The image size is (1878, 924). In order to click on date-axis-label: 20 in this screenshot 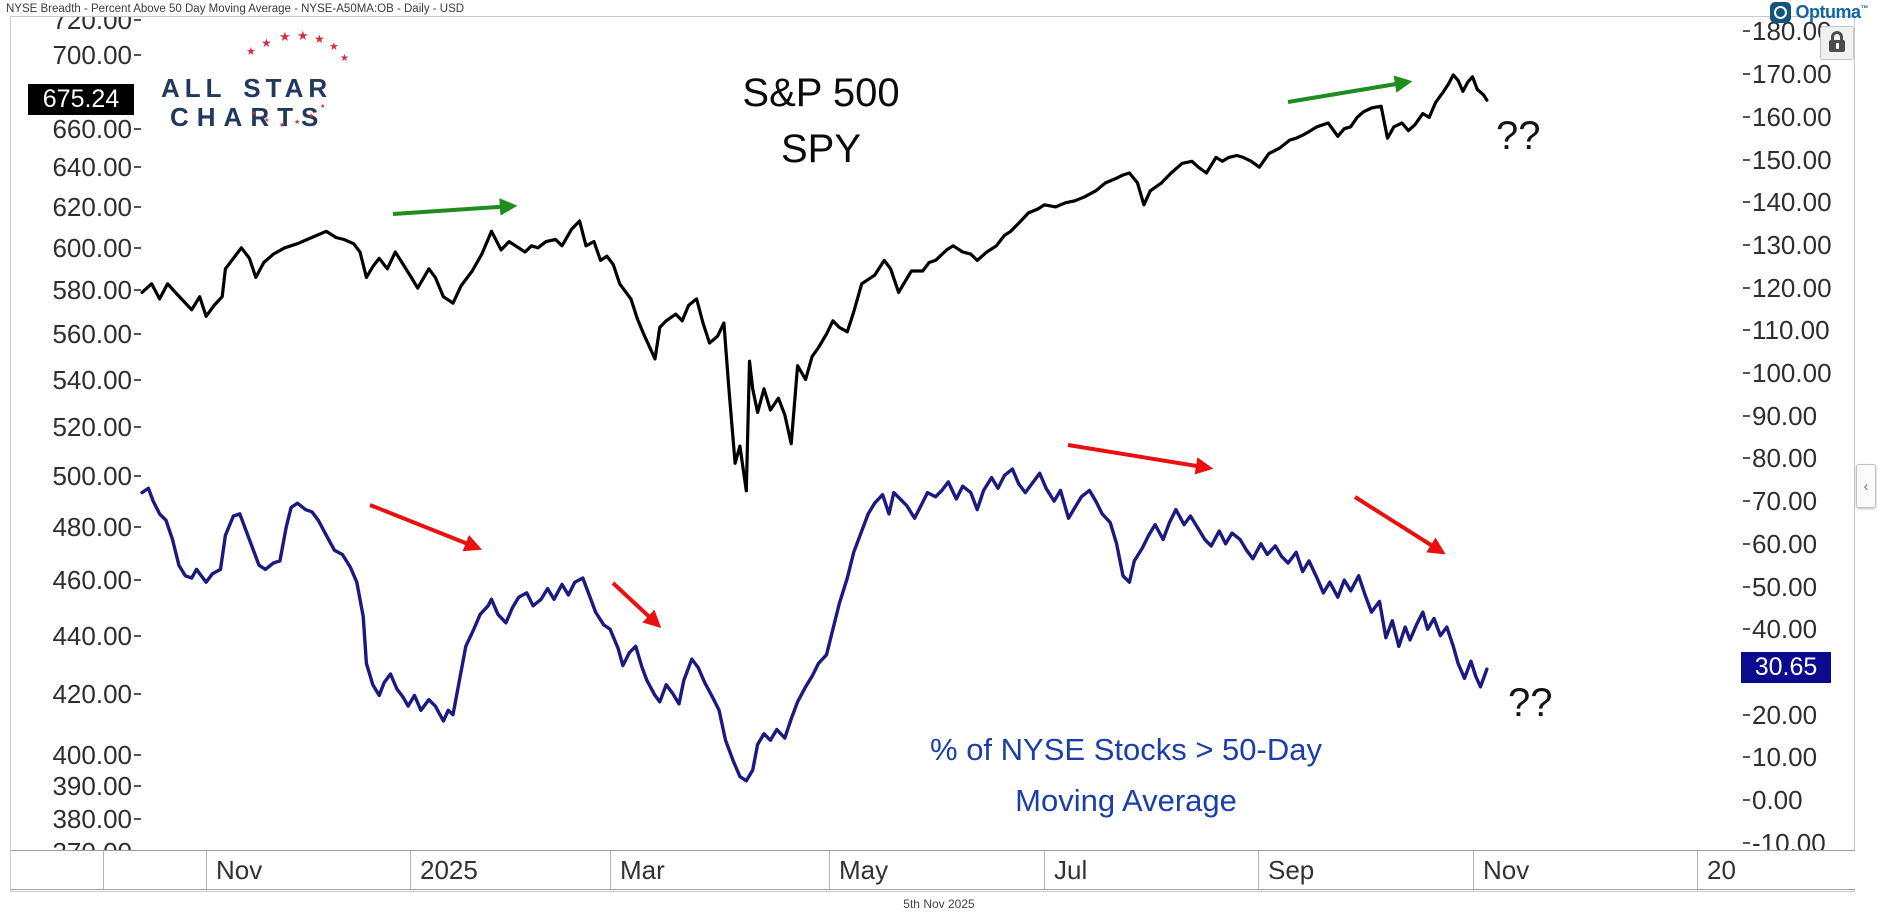, I will do `click(1721, 870)`.